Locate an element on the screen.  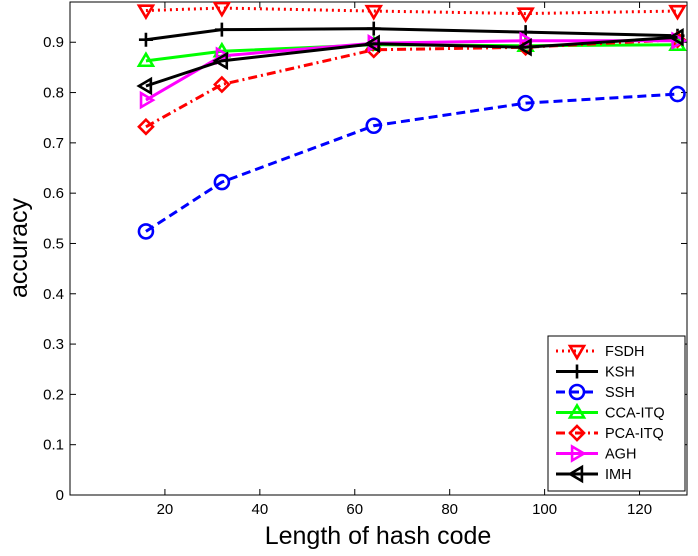
y-tick-label: 0.4 is located at coordinates (53, 294).